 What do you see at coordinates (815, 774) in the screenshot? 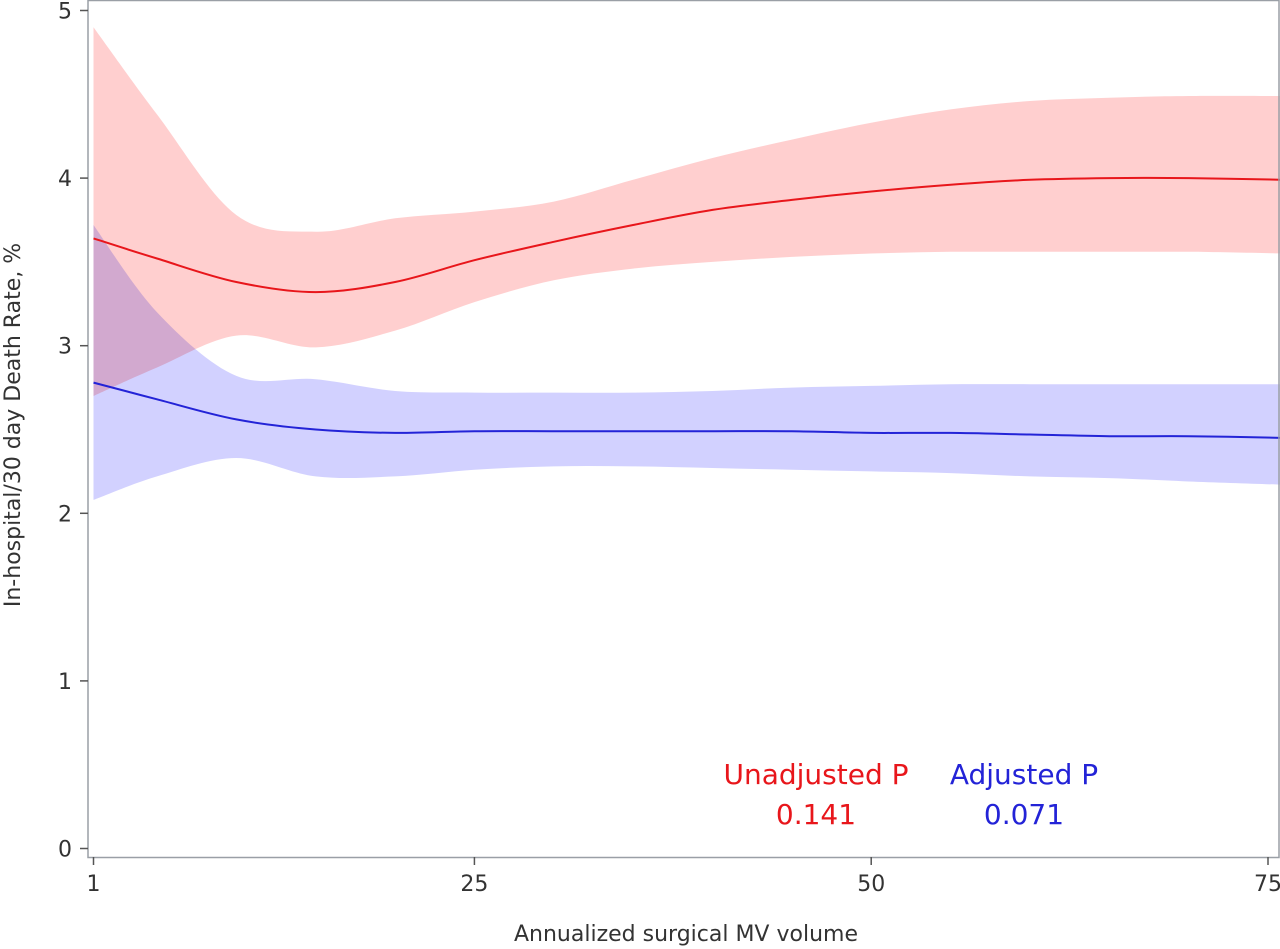
I see `unadjusted-p-label: Unadjusted P` at bounding box center [815, 774].